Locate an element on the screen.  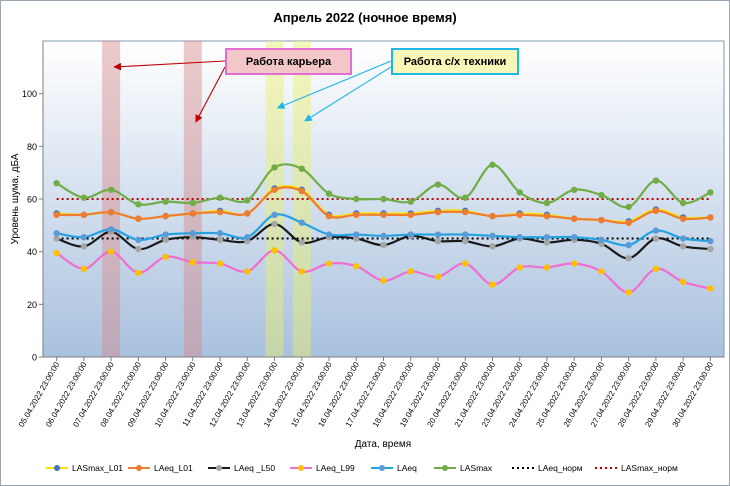
legend-label: LASmax is located at coordinates (476, 468).